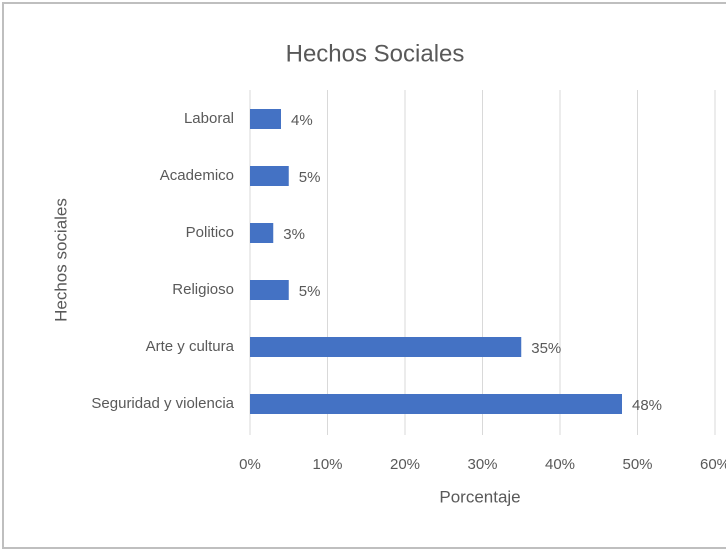 The image size is (726, 552). What do you see at coordinates (190, 346) in the screenshot?
I see `y-tick-label: Arte y cultura` at bounding box center [190, 346].